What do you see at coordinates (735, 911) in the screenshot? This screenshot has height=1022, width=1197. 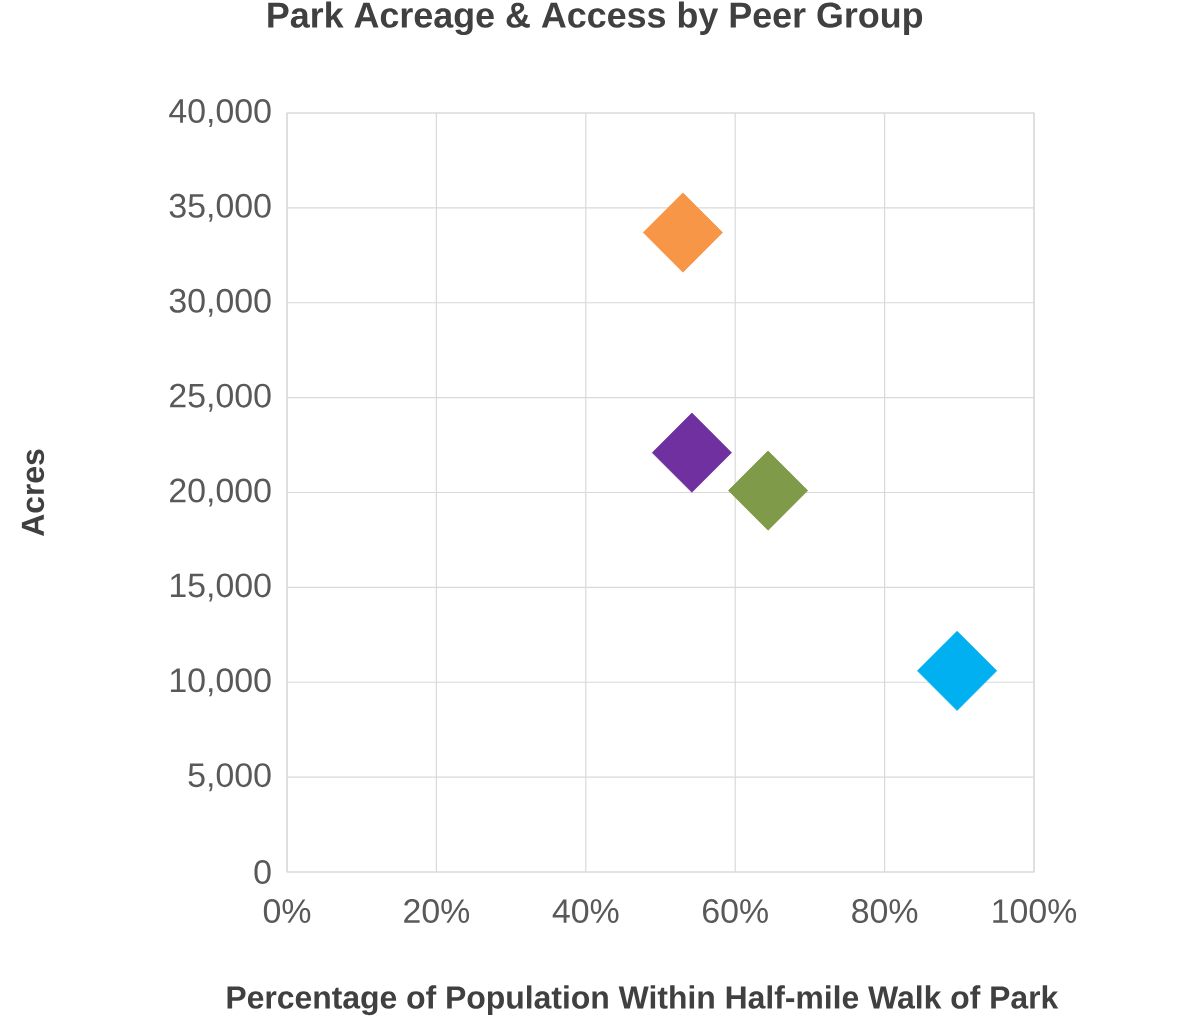 I see `x-tick-label: 60%` at bounding box center [735, 911].